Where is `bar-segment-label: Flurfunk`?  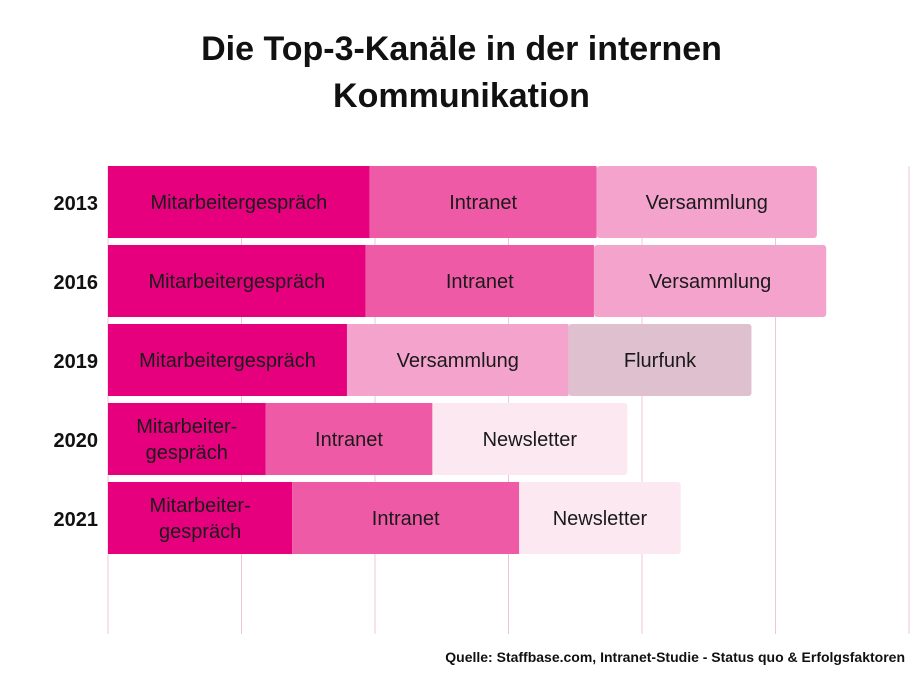
bar-segment-label: Flurfunk is located at coordinates (660, 361).